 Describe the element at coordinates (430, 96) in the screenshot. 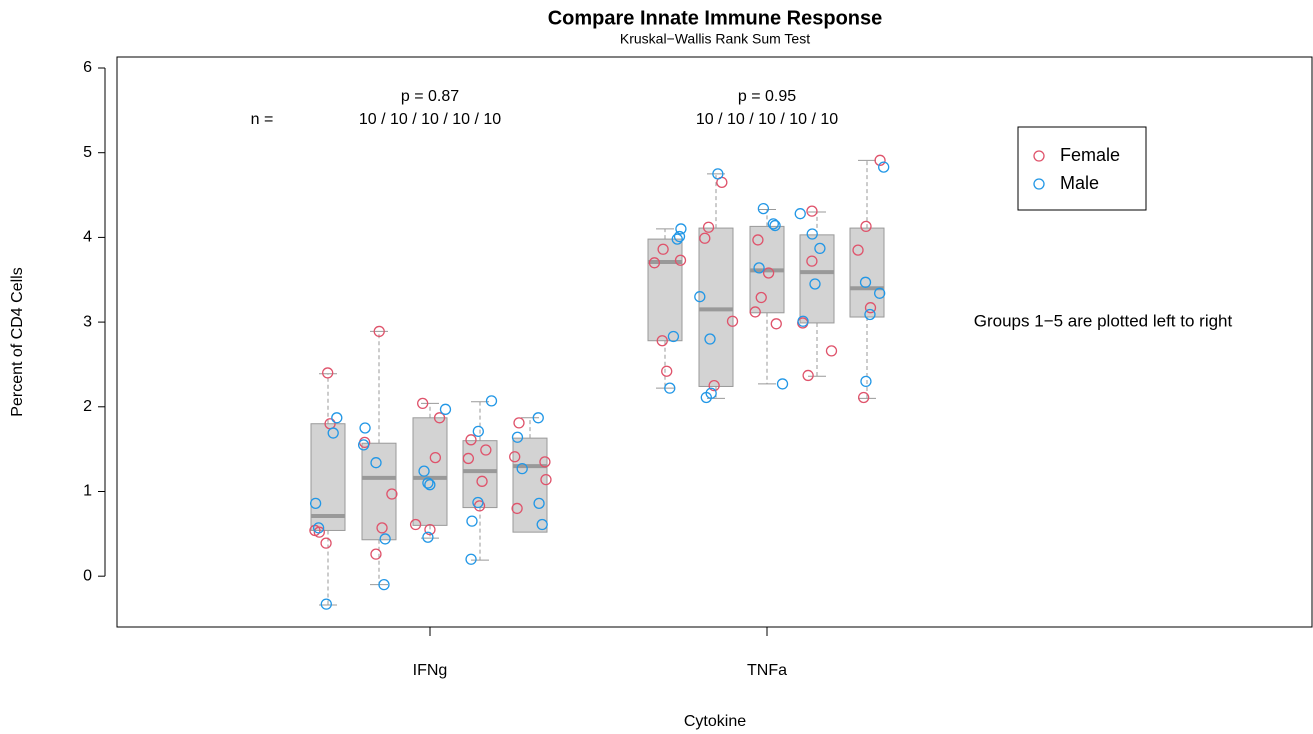

I see `p-label: p = 0.87` at that location.